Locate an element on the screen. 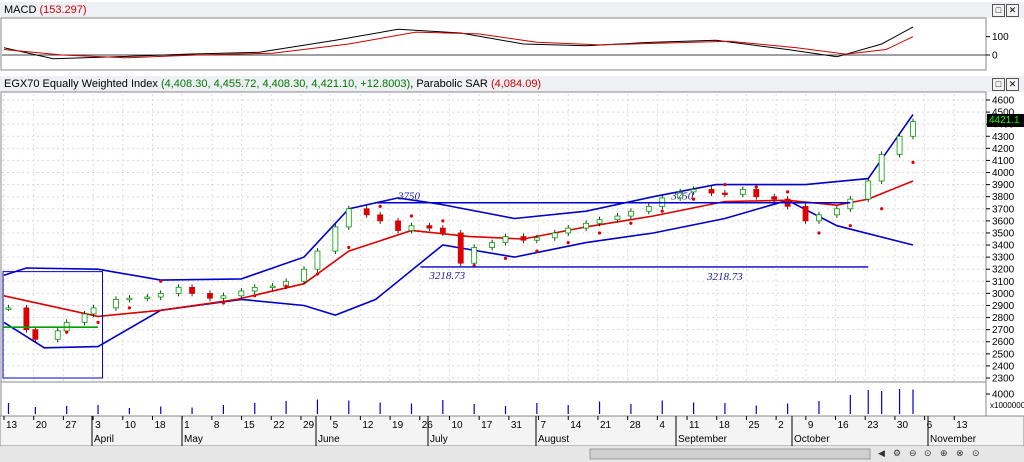 This screenshot has height=462, width=1024. signal-line is located at coordinates (458, 45).